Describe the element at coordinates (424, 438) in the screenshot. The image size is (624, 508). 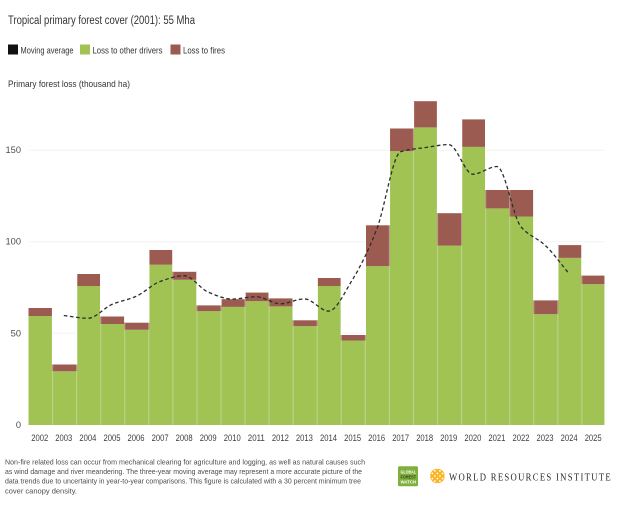
I see `svg-text: 2018` at that location.